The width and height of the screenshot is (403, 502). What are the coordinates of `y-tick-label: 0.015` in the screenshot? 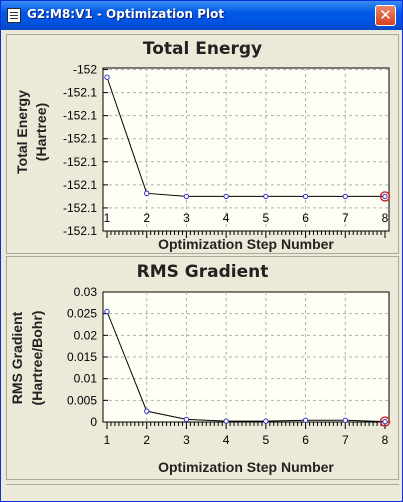 It's located at (82, 357).